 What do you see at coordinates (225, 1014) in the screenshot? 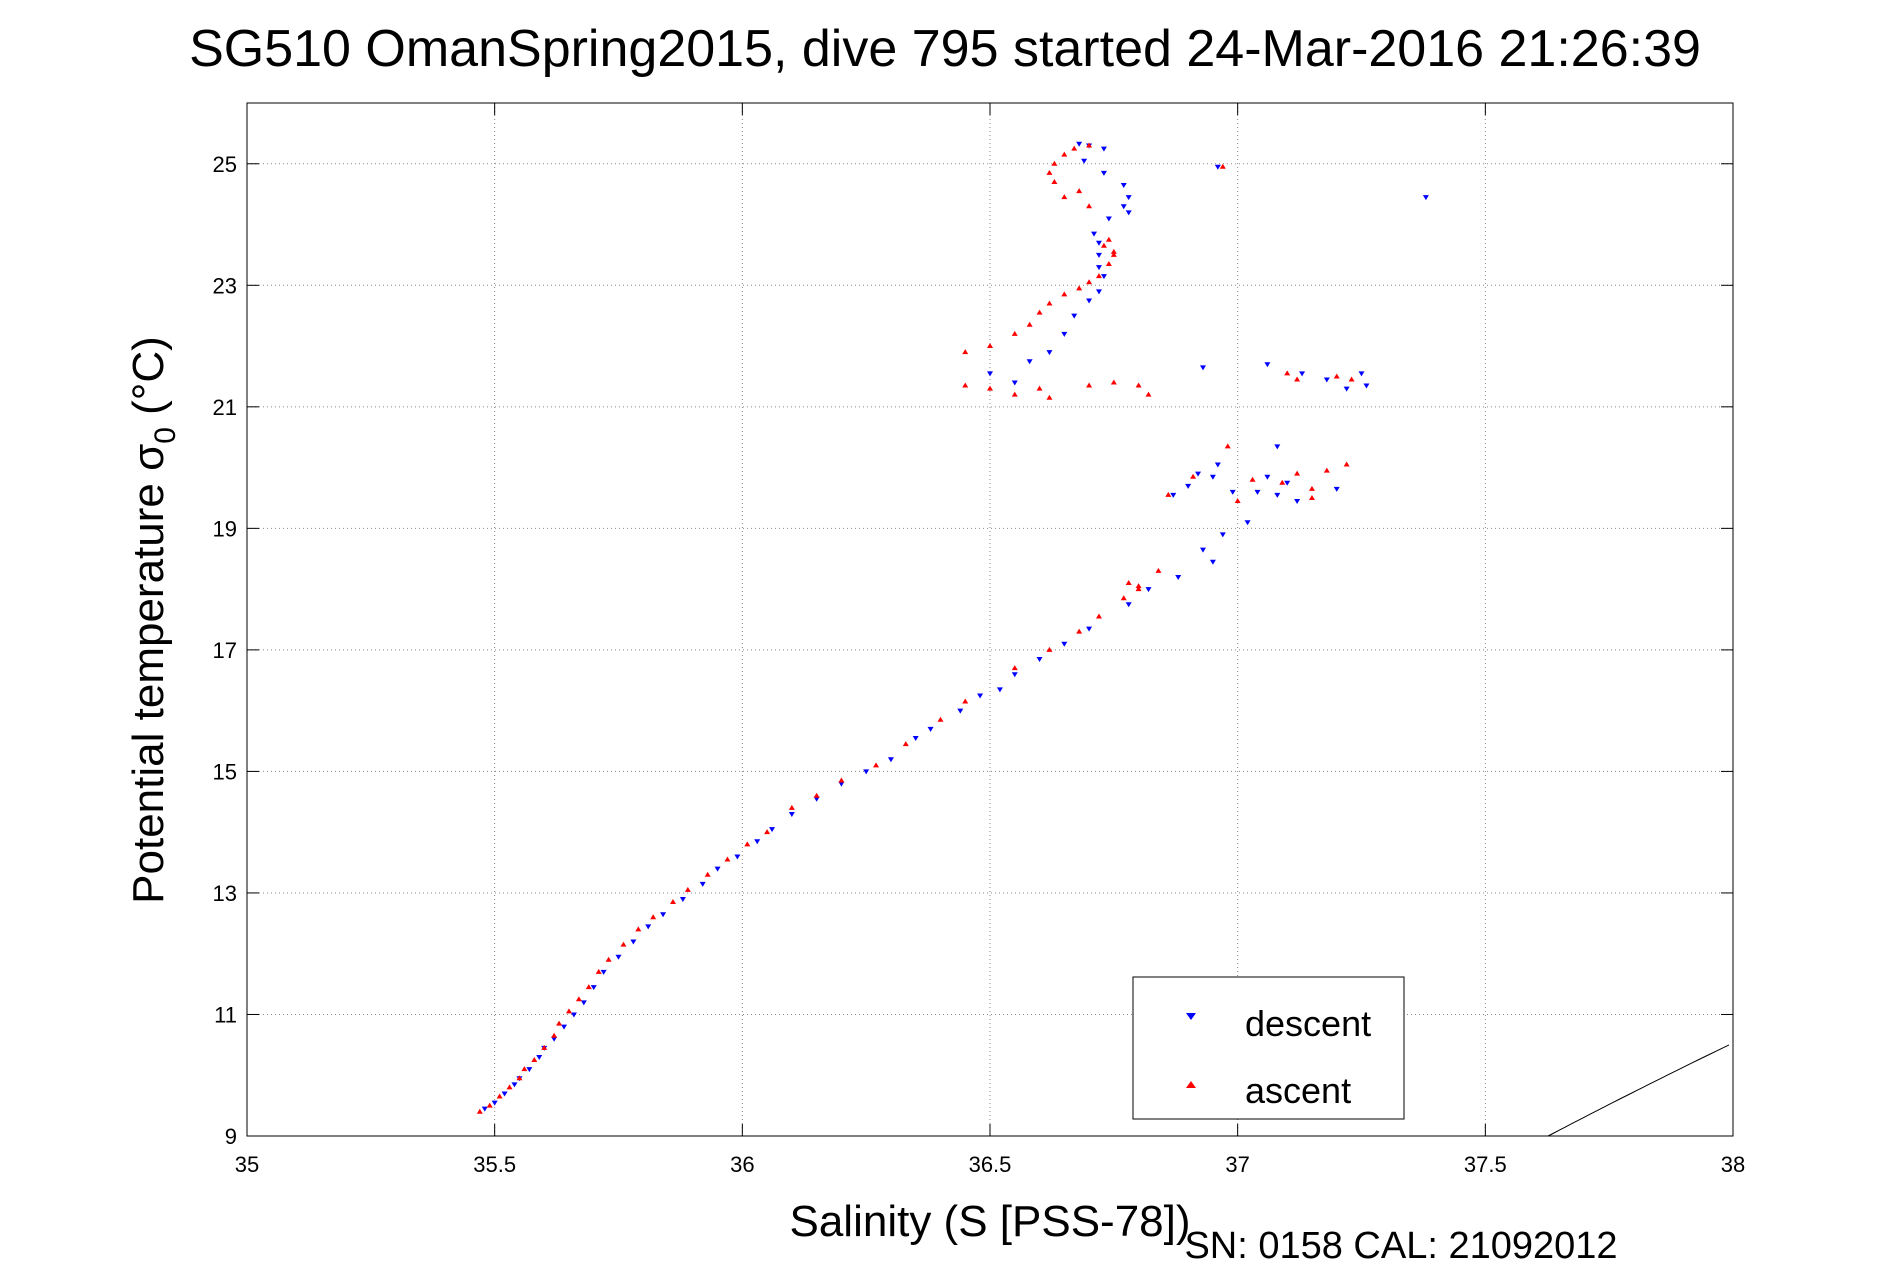
I see `y-tick-label: 11` at bounding box center [225, 1014].